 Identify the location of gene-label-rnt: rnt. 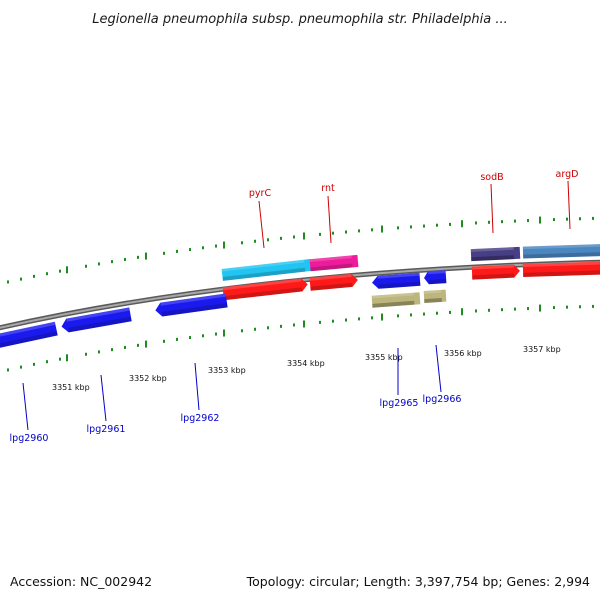
(328, 188).